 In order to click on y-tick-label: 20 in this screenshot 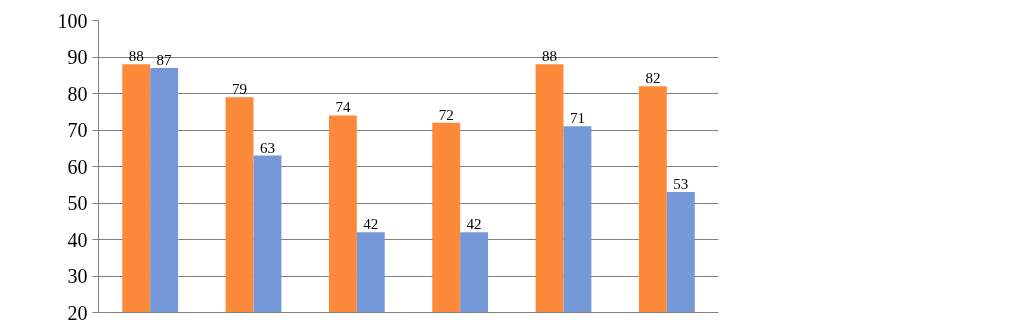, I will do `click(77, 312)`.